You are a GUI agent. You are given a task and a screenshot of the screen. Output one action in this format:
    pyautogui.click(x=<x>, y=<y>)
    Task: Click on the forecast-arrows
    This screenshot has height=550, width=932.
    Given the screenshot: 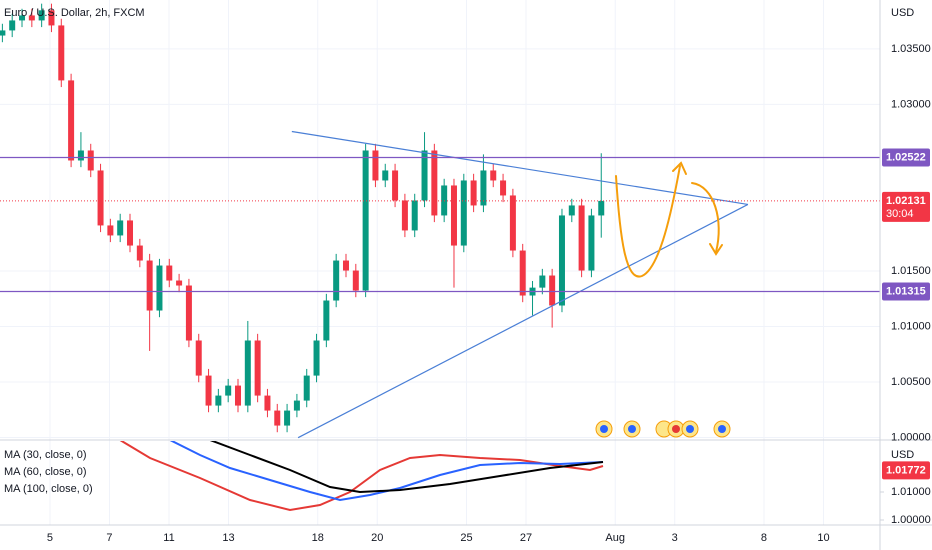 What is the action you would take?
    pyautogui.click(x=669, y=219)
    